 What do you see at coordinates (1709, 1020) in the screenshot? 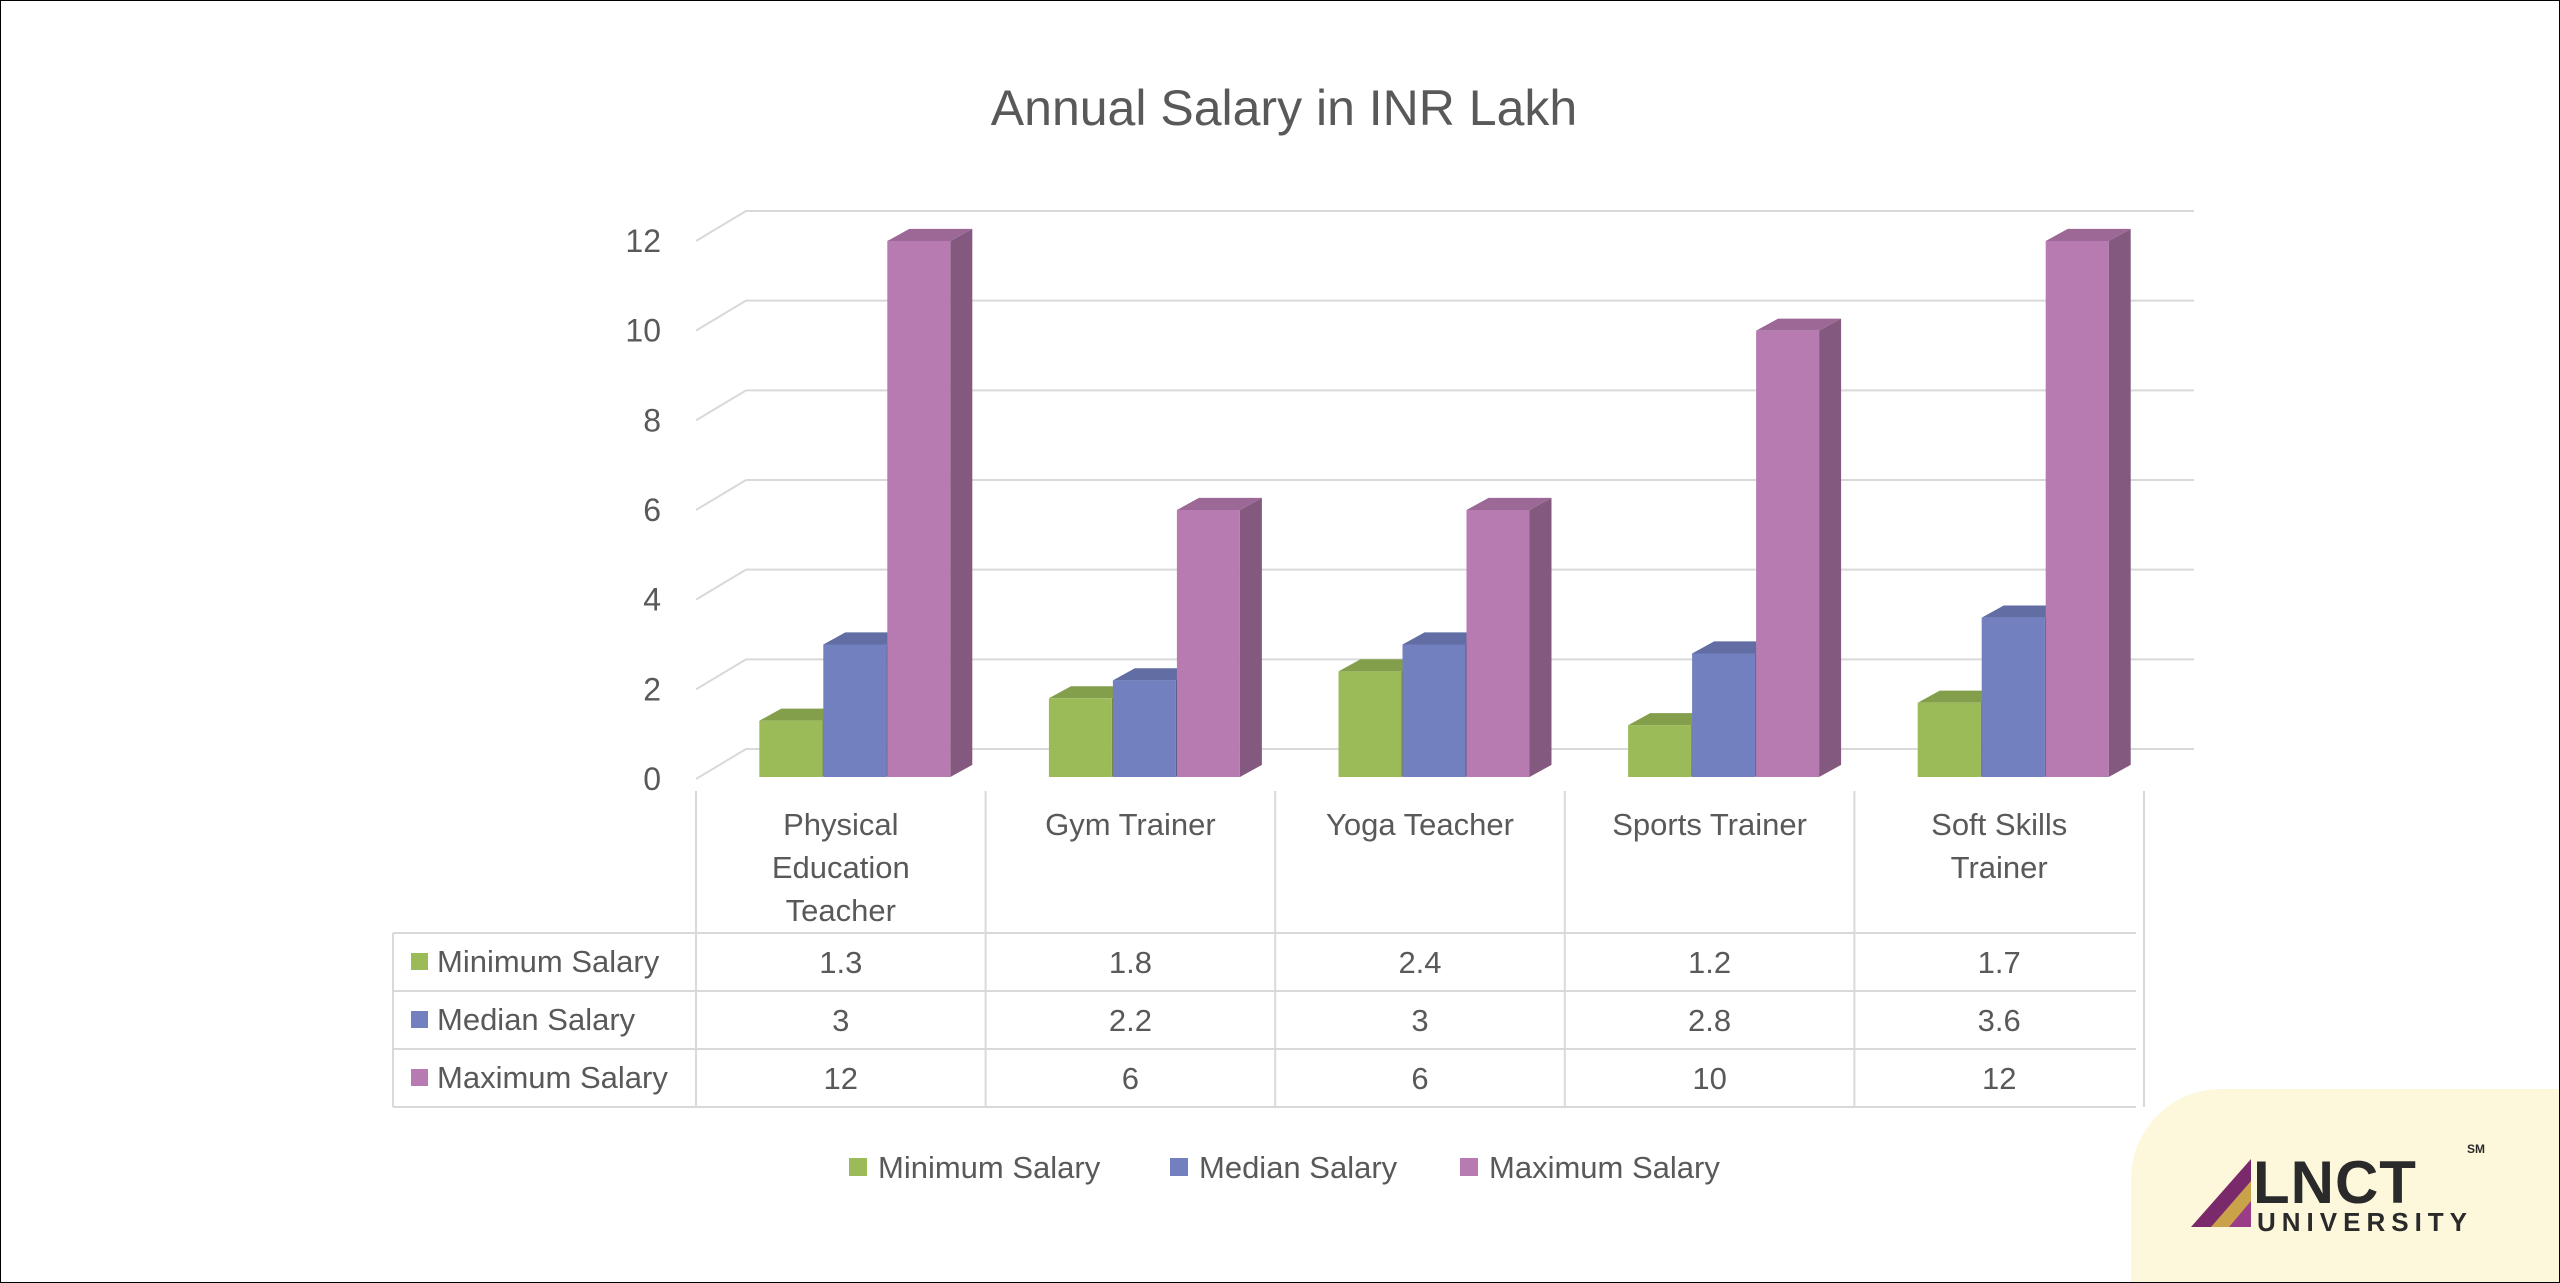
I see `table-cell-value: 2.8` at bounding box center [1709, 1020].